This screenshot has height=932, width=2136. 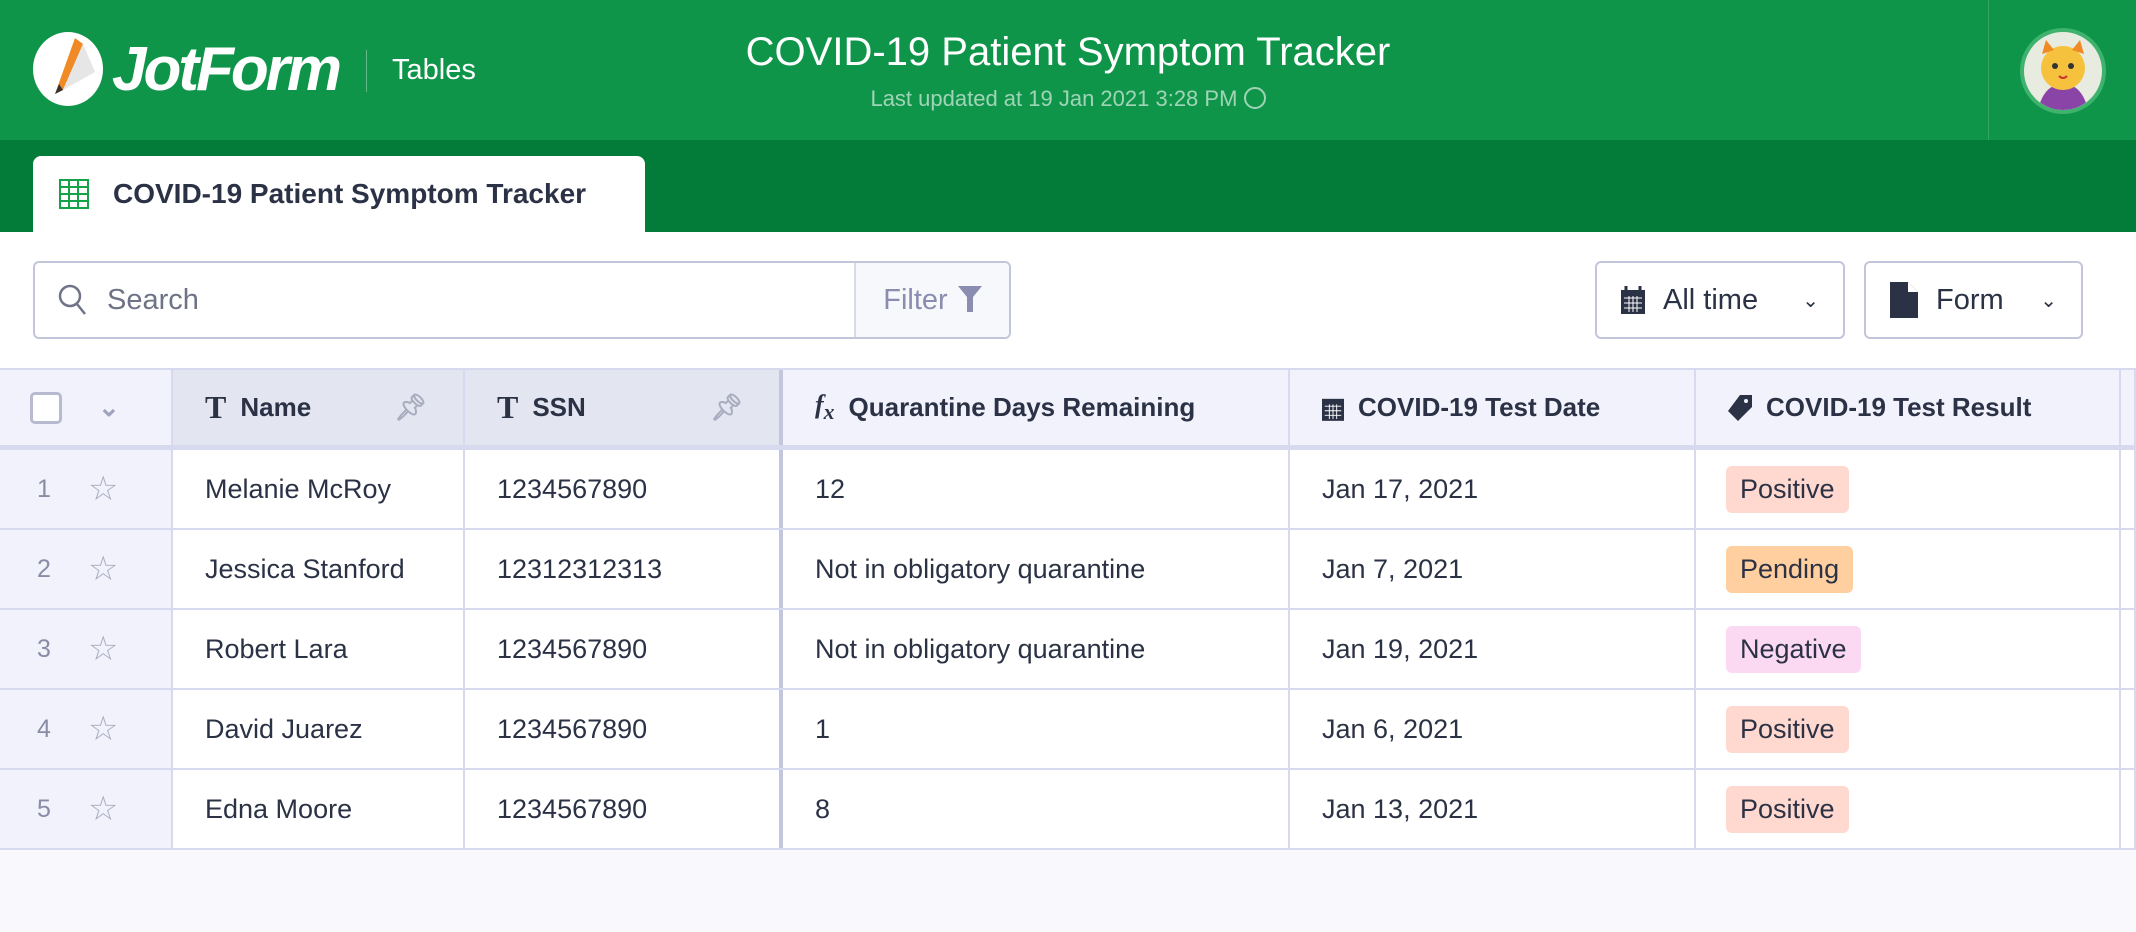 I want to click on select-all-cell: ⌄, so click(x=86, y=407).